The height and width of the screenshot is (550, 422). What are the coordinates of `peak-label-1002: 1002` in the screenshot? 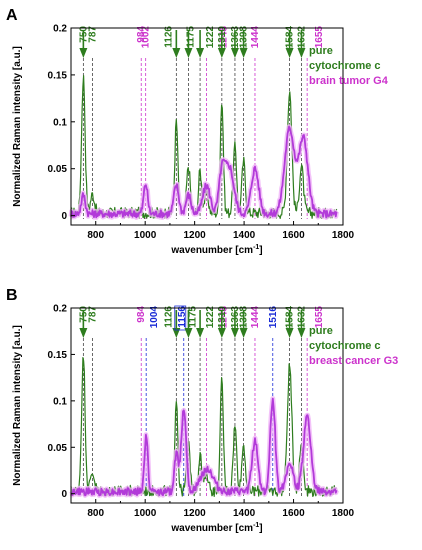 It's located at (146, 37).